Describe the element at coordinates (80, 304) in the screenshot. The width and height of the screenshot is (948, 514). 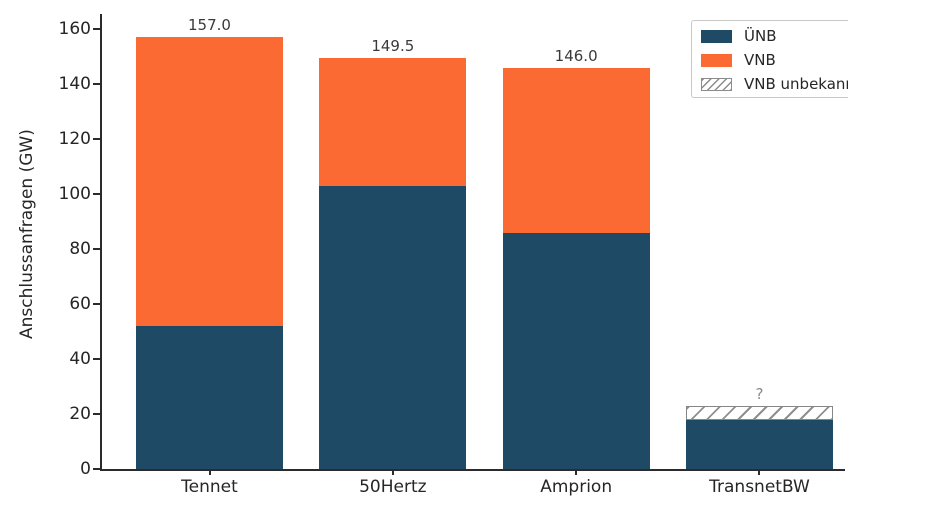
I see `y-tick-label-60: 60` at that location.